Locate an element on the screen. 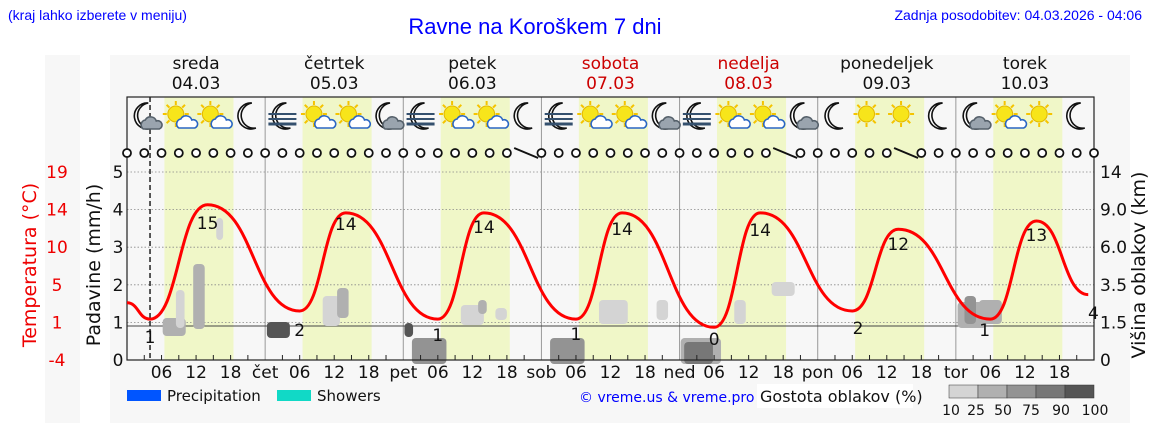  svg-text: 0 is located at coordinates (118, 361).